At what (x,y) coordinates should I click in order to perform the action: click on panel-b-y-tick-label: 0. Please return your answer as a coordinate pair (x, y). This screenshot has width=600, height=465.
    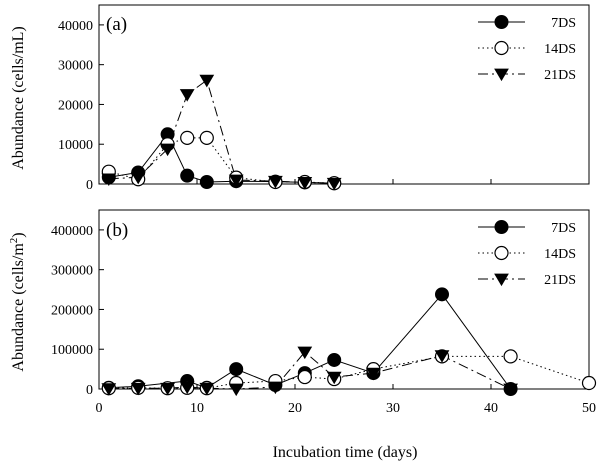
    Looking at the image, I should click on (89, 390).